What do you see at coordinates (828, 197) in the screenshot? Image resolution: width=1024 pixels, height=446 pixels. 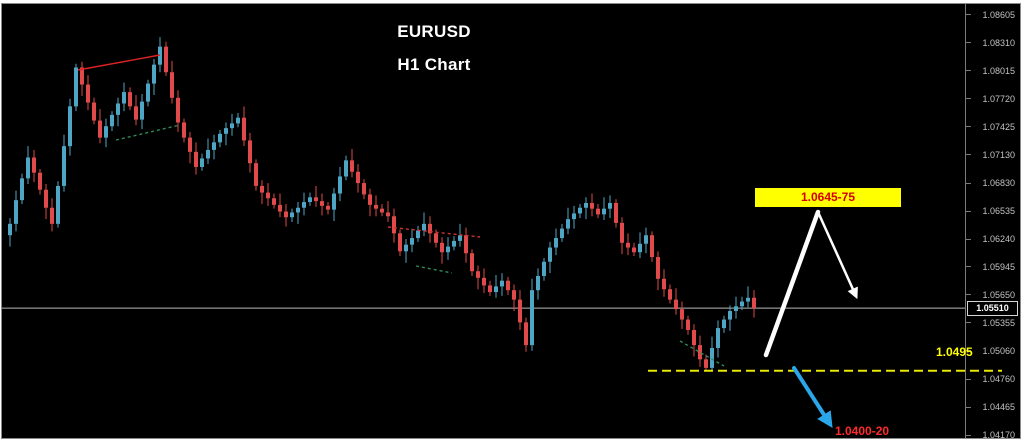 I see `resistance-zone-label: 1.0645-75` at bounding box center [828, 197].